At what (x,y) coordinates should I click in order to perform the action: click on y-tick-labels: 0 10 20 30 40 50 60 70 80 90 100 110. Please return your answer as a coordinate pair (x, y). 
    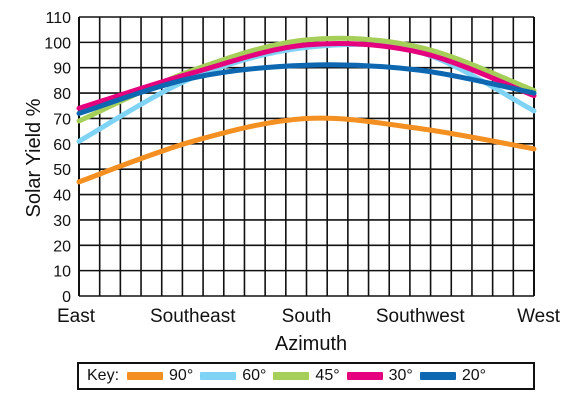
    Looking at the image, I should click on (57, 158).